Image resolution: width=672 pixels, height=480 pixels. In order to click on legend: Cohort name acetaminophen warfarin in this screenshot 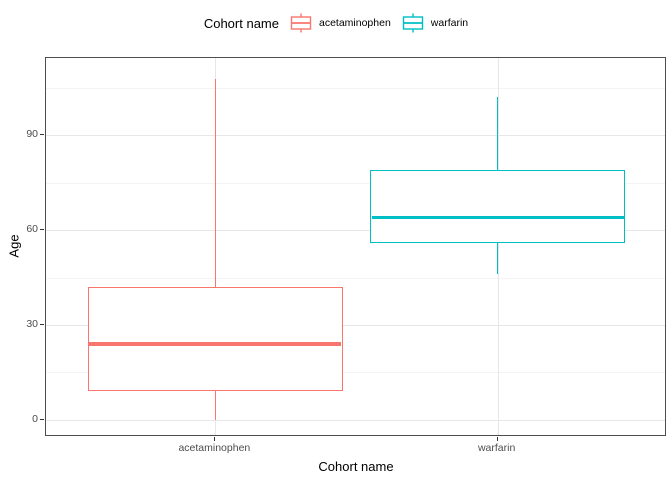, I will do `click(336, 23)`.